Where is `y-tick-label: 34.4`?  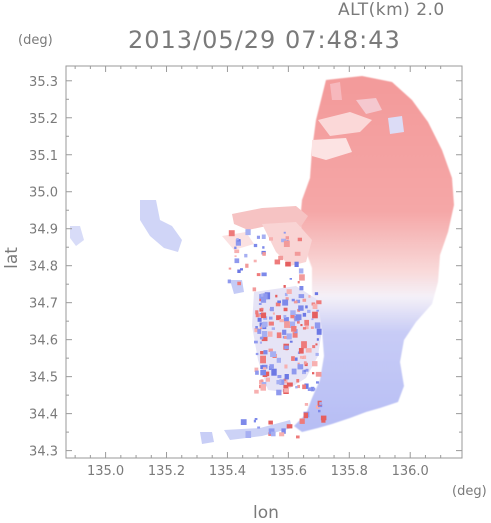
y-tick-label: 34.4 is located at coordinates (43, 415).